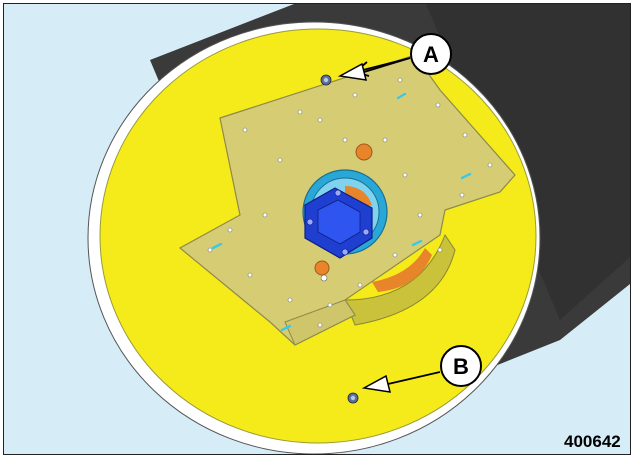 Image resolution: width=632 pixels, height=462 pixels. What do you see at coordinates (358, 197) in the screenshot?
I see `hub-orange-accent` at bounding box center [358, 197].